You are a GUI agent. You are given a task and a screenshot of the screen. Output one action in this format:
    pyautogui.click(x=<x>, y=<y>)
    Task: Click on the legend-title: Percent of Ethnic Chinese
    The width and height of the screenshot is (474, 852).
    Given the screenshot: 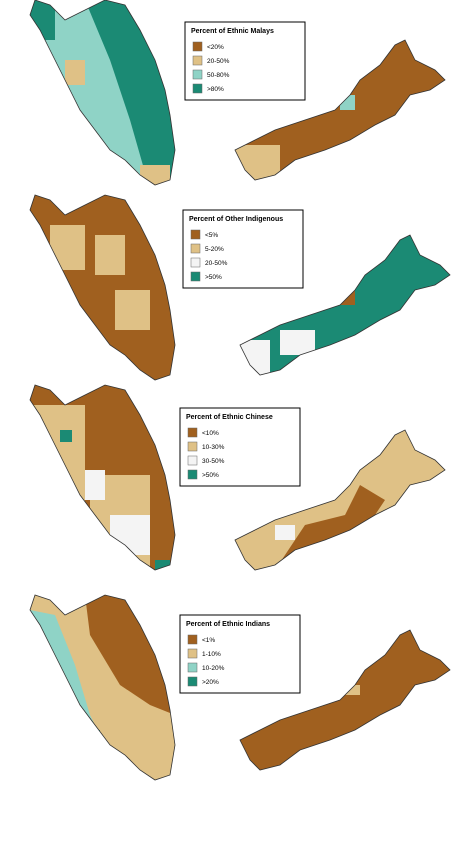 What is the action you would take?
    pyautogui.click(x=229, y=417)
    